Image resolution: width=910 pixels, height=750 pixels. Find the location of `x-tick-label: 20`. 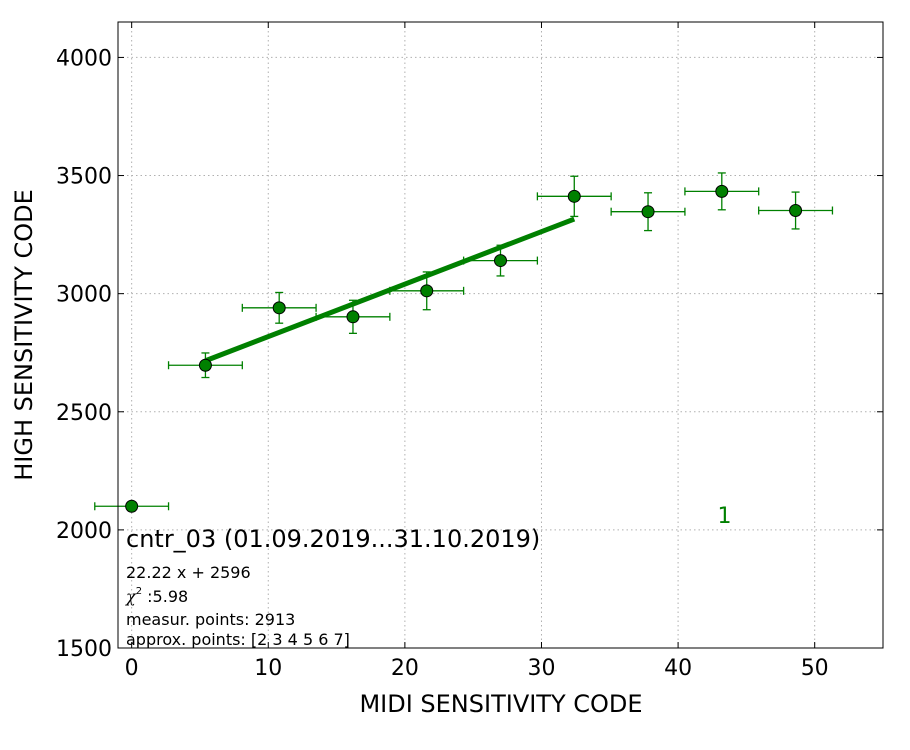

x-tick-label: 20 is located at coordinates (405, 668).